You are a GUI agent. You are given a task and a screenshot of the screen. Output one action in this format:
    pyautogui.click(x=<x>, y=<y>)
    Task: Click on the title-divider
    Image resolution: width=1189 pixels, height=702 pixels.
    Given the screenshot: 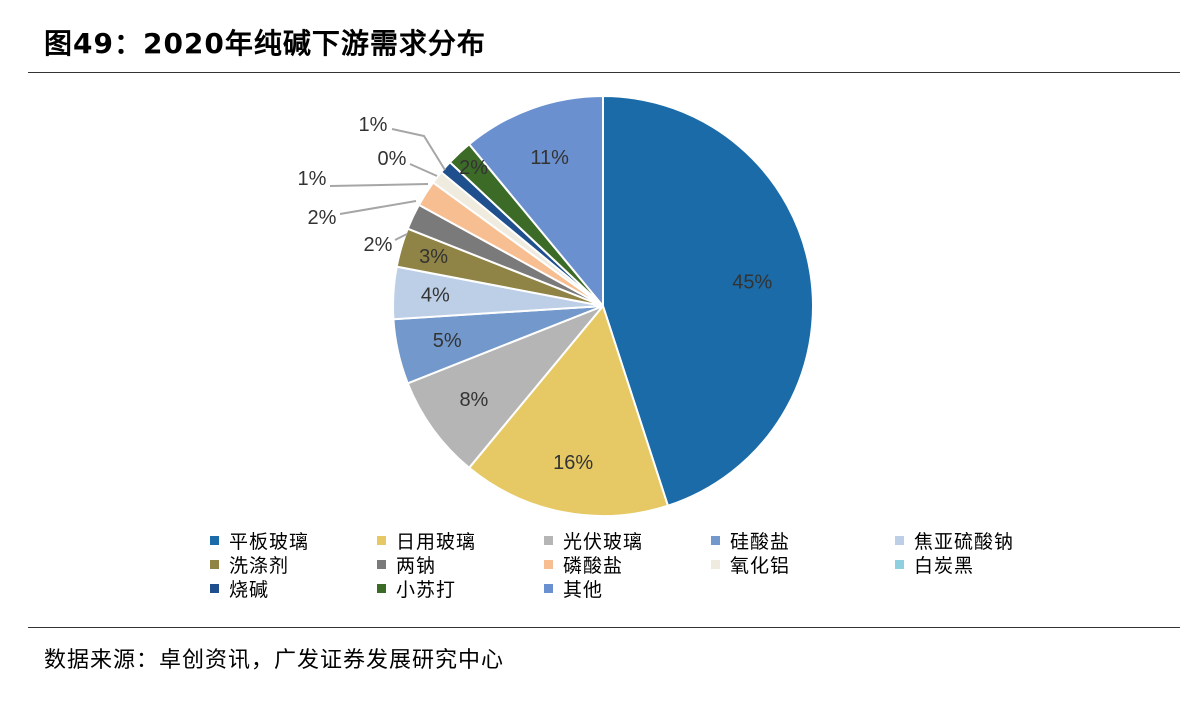 What is the action you would take?
    pyautogui.click(x=604, y=72)
    